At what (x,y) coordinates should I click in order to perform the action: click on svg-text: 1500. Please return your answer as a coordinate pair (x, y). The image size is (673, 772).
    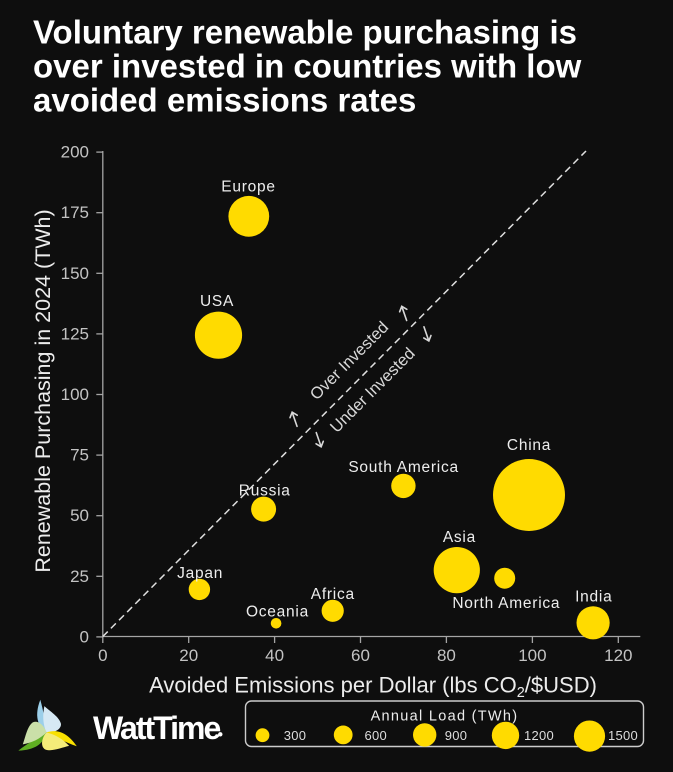
    Looking at the image, I should click on (623, 735).